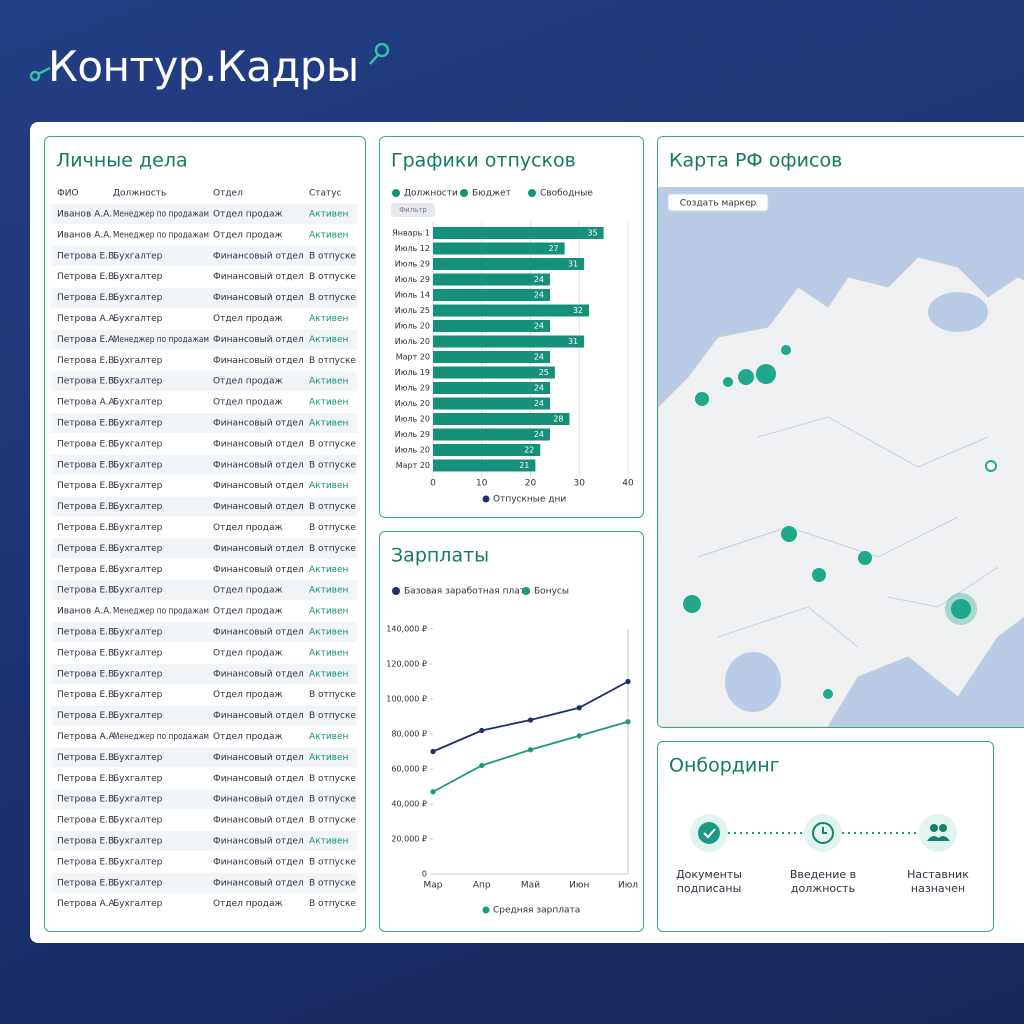 The height and width of the screenshot is (1024, 1024). I want to click on legend-label: Базовая заработная плата, so click(467, 592).